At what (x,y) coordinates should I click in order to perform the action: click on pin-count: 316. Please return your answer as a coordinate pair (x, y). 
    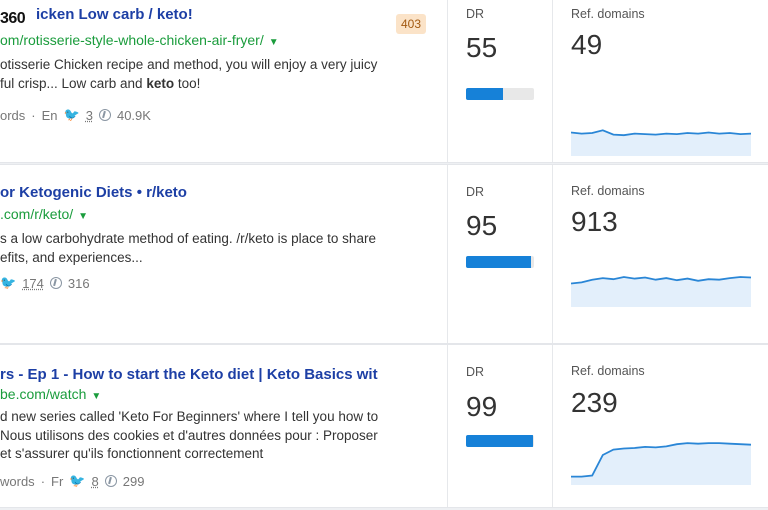
    Looking at the image, I should click on (78, 283).